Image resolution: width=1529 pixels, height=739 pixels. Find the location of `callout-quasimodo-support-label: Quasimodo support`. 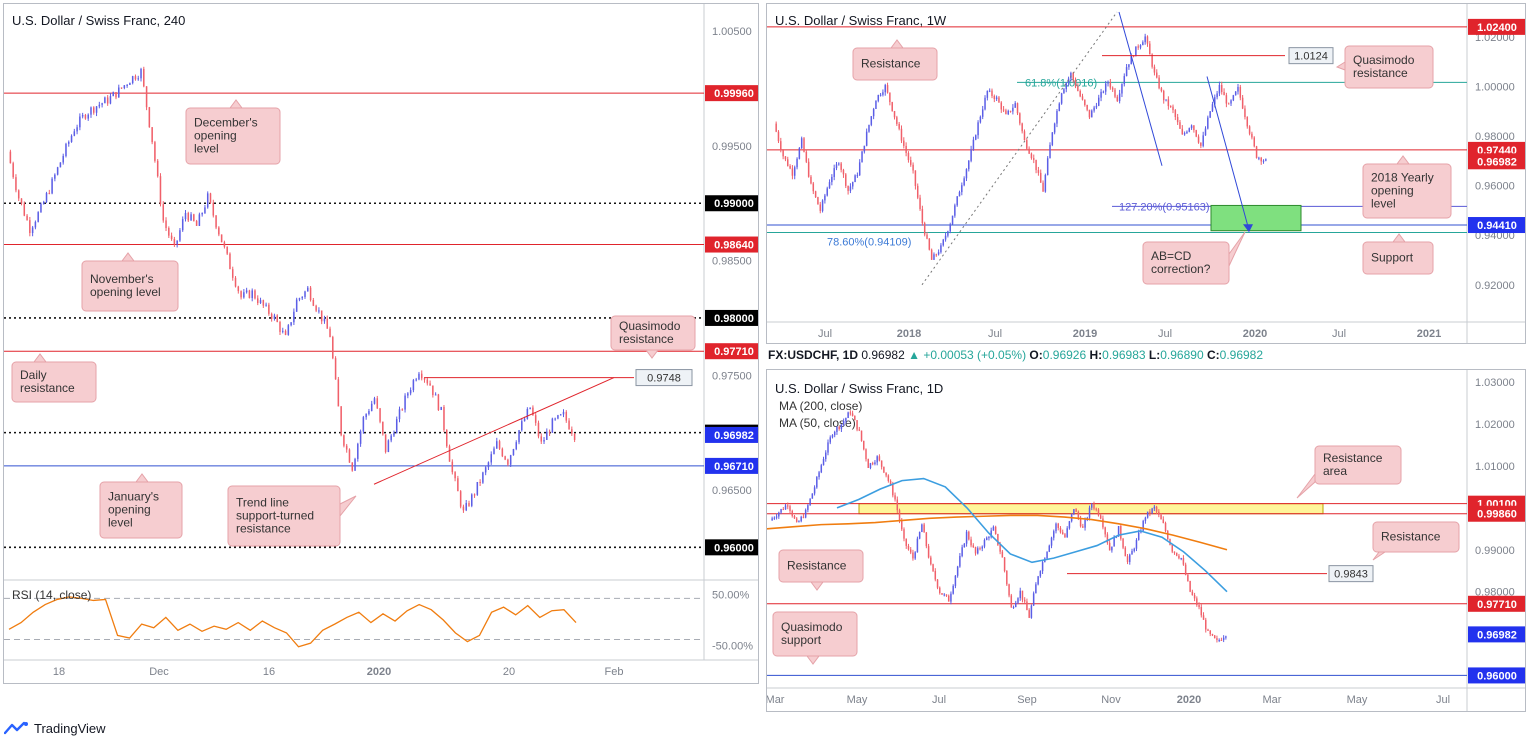

callout-quasimodo-support-label: Quasimodo support is located at coordinates (812, 633).